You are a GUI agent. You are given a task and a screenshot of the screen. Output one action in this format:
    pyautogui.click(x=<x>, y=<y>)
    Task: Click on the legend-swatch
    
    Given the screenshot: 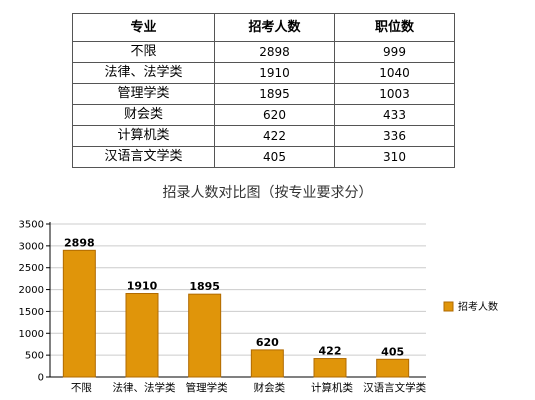 What is the action you would take?
    pyautogui.click(x=448, y=306)
    